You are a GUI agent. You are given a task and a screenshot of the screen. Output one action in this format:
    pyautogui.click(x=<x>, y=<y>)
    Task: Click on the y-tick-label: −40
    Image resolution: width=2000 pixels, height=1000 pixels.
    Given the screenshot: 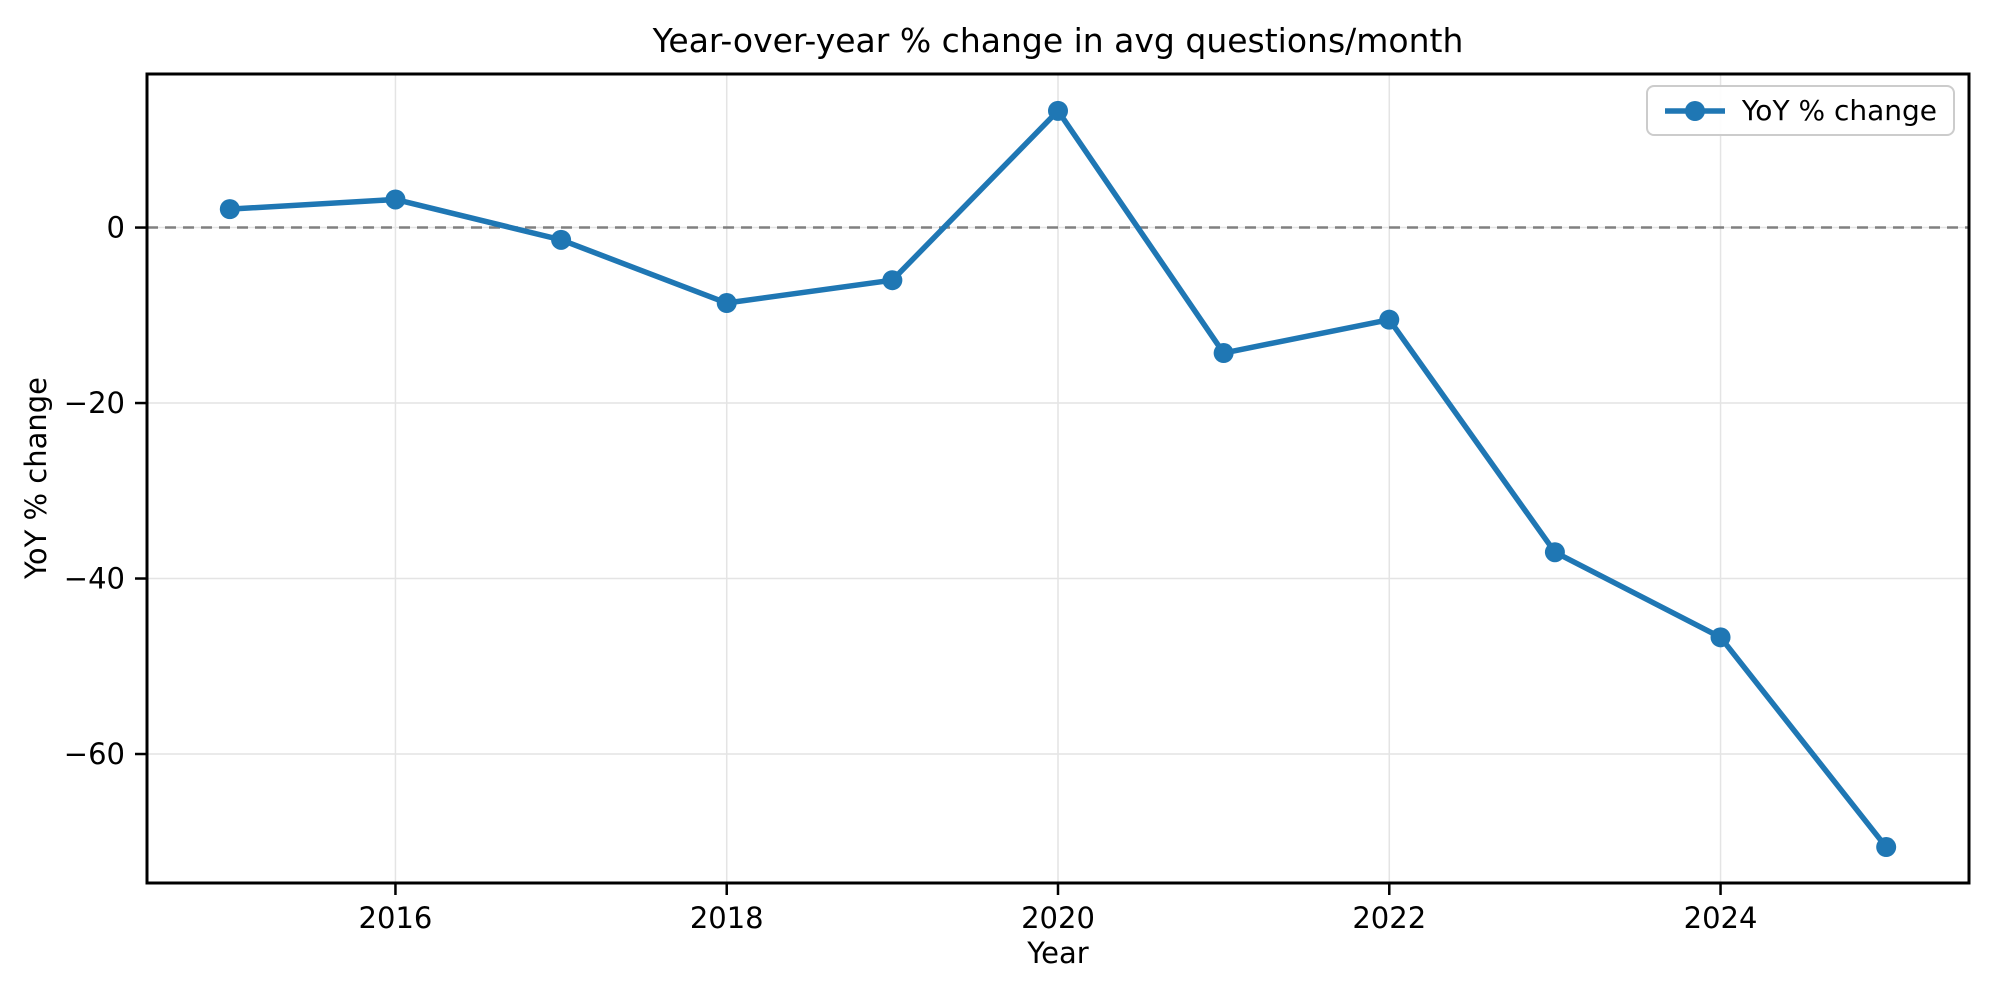 What is the action you would take?
    pyautogui.click(x=94, y=579)
    